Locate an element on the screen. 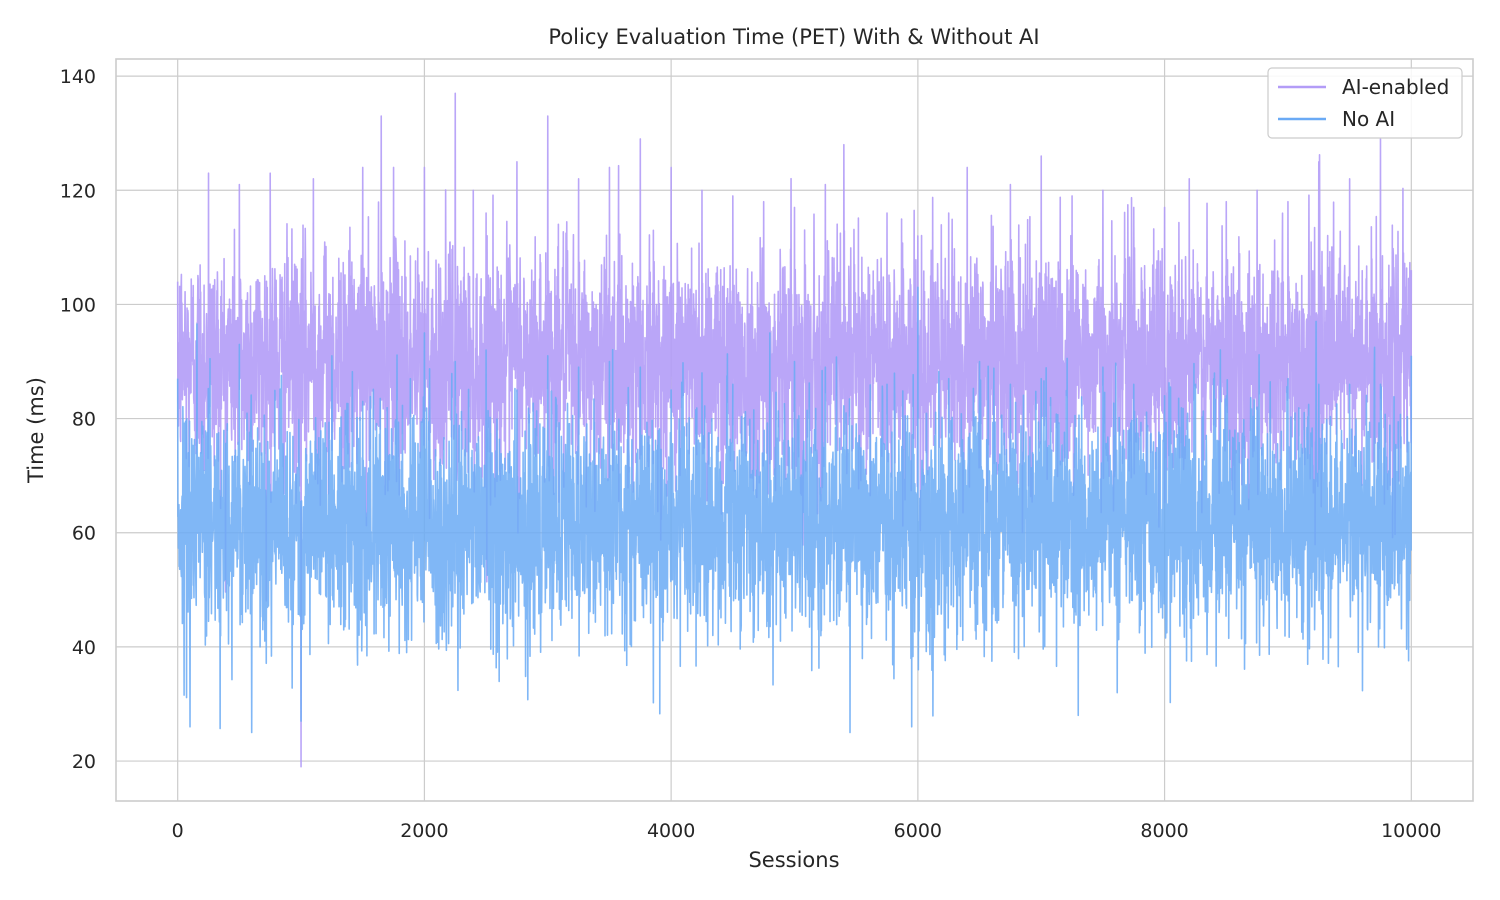 Image resolution: width=1500 pixels, height=900 pixels. y-tick-label: 60 is located at coordinates (84, 534).